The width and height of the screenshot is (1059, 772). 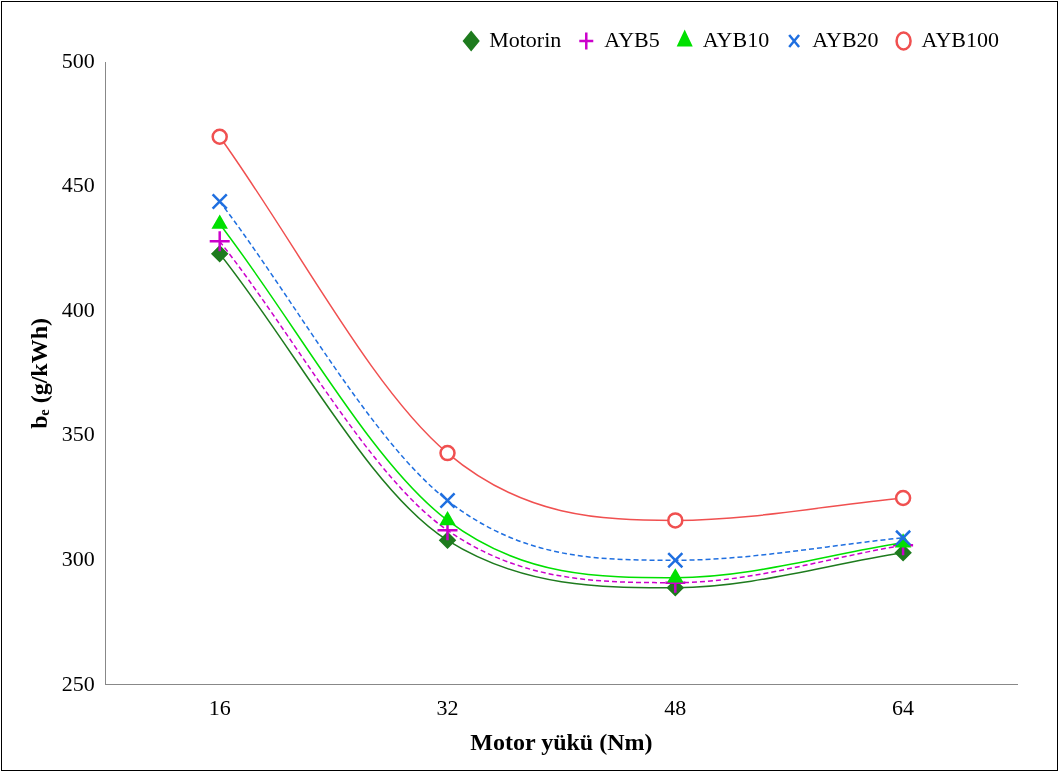 What do you see at coordinates (78, 185) in the screenshot?
I see `y-tick-label: 450` at bounding box center [78, 185].